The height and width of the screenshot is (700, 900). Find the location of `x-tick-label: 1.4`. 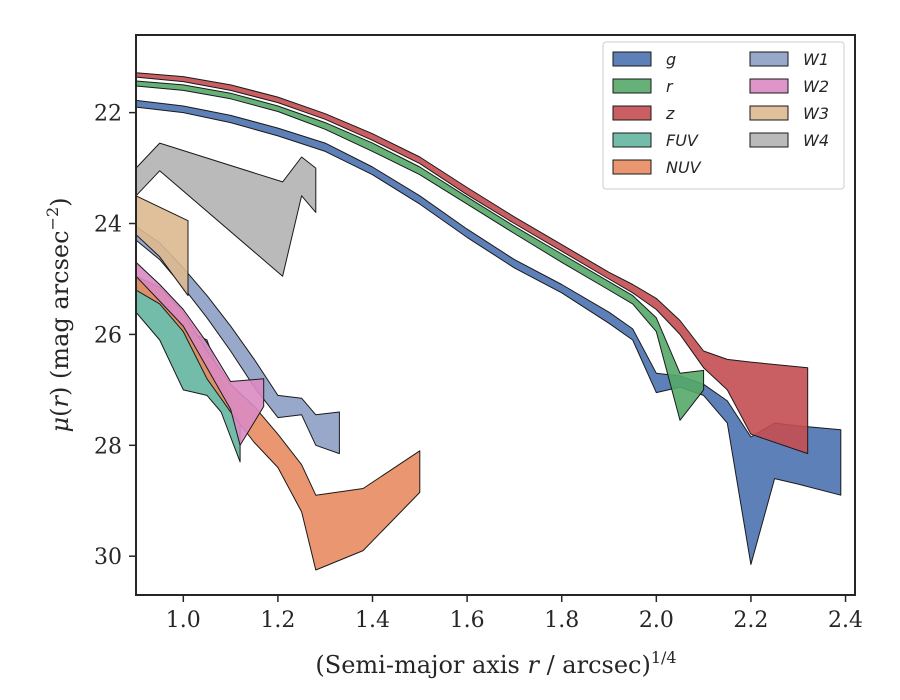

x-tick-label: 1.4 is located at coordinates (372, 620).